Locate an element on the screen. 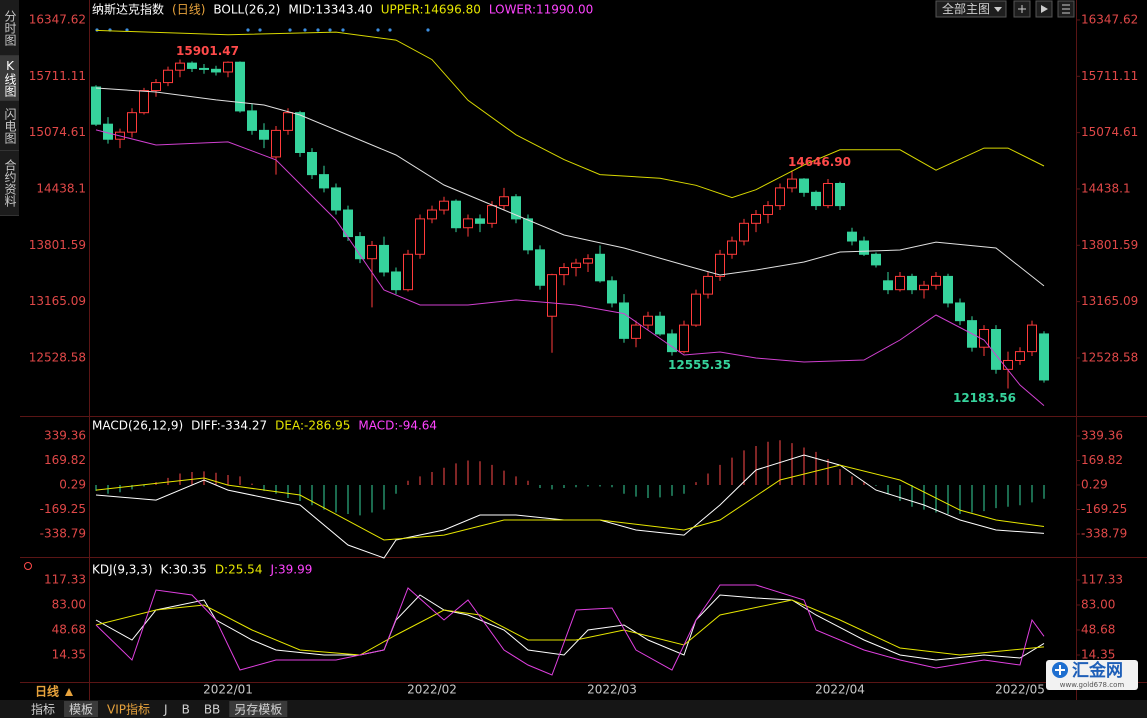 This screenshot has height=718, width=1147. bottom-tab: VIP指标 is located at coordinates (128, 709).